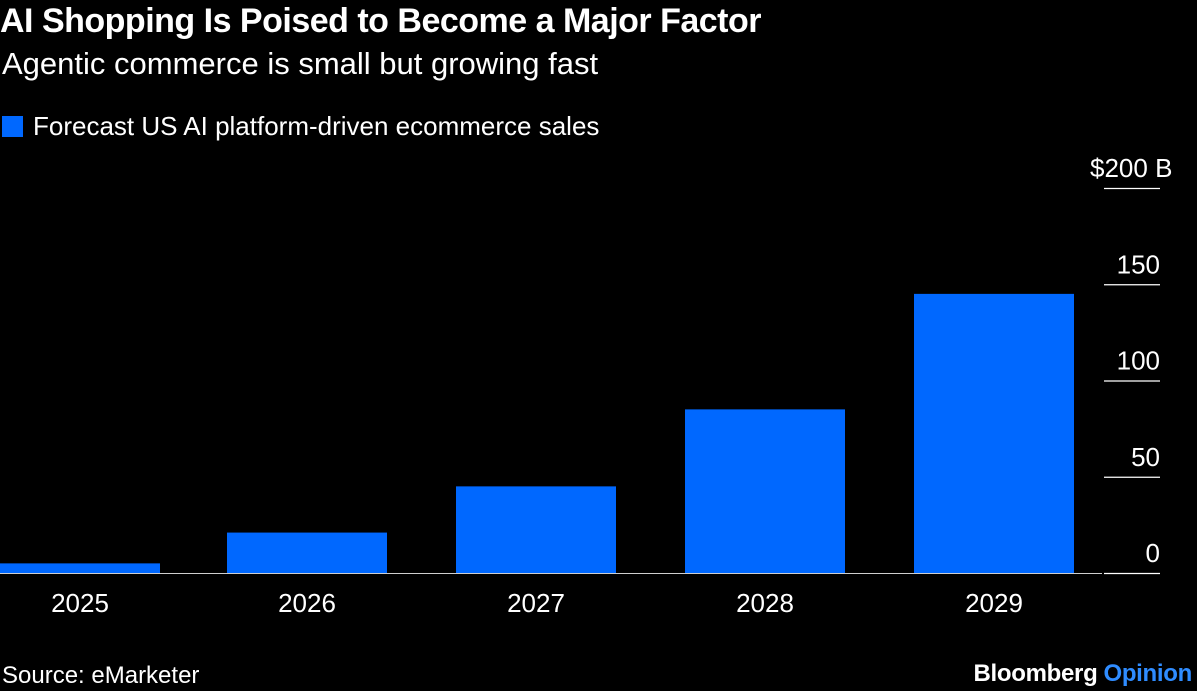 The image size is (1197, 691). I want to click on bar-2029, so click(994, 433).